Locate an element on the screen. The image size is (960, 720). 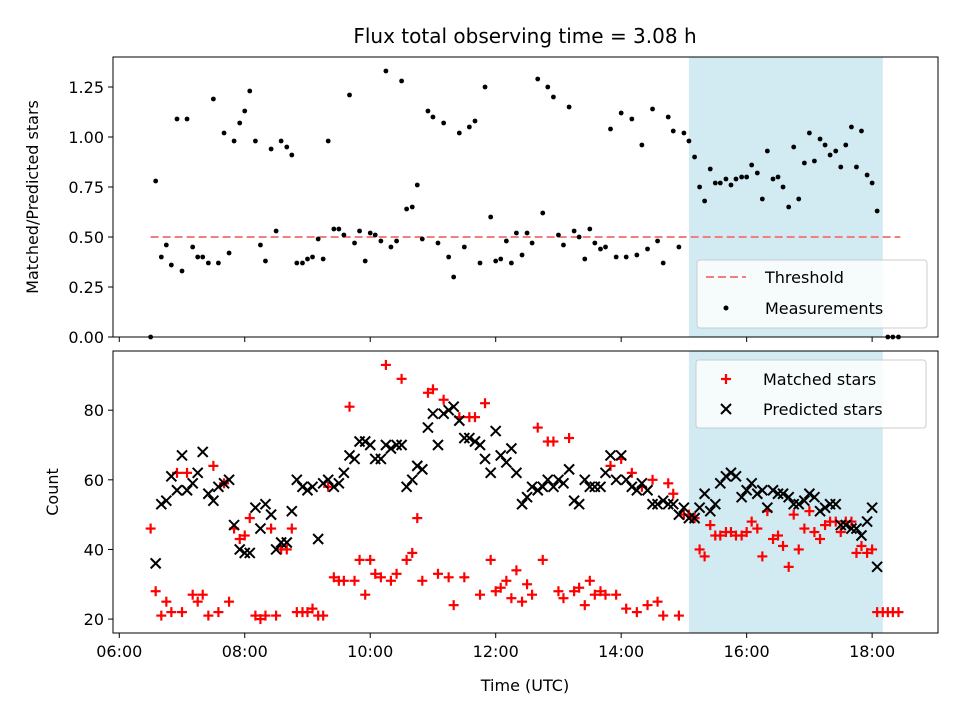
x-tick-label: 16:00 is located at coordinates (747, 651).